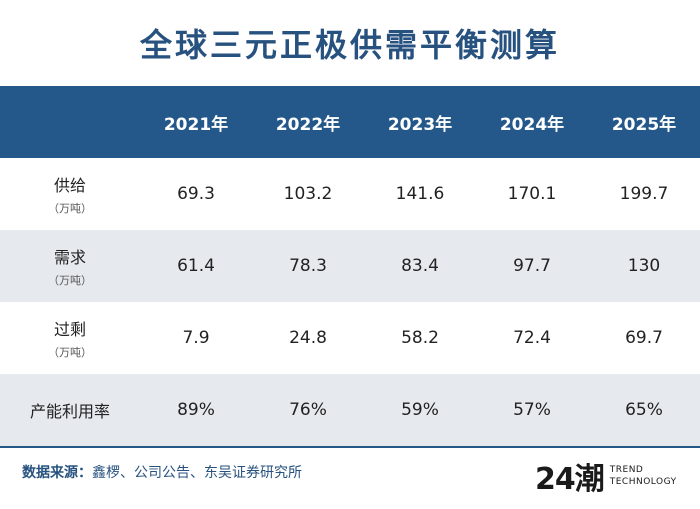 Image resolution: width=700 pixels, height=509 pixels. I want to click on table-cell: 59%, so click(420, 410).